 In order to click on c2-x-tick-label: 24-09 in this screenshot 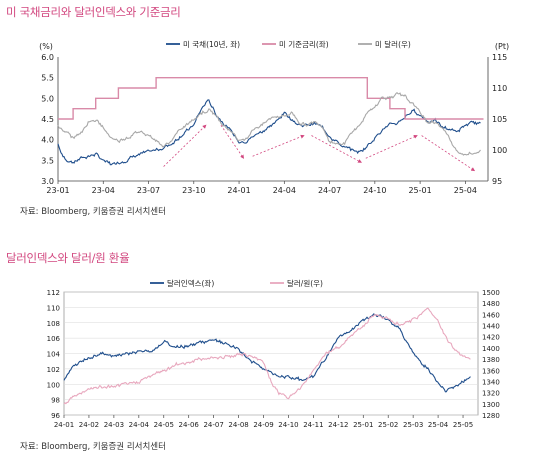, I will do `click(263, 425)`.